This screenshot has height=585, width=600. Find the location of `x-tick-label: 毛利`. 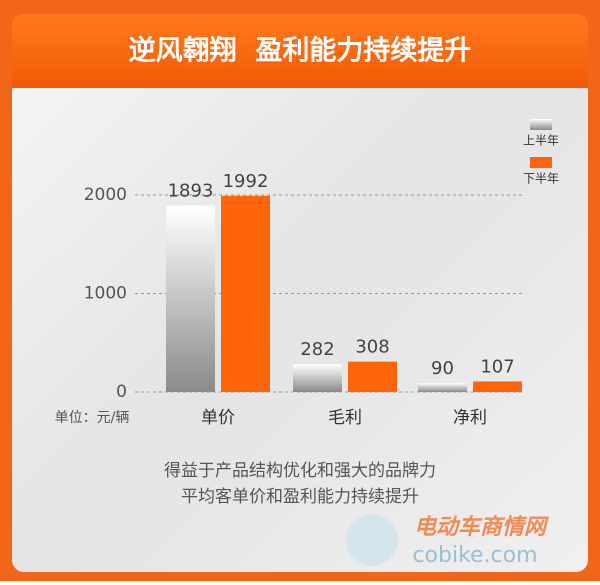

x-tick-label: 毛利 is located at coordinates (345, 418).